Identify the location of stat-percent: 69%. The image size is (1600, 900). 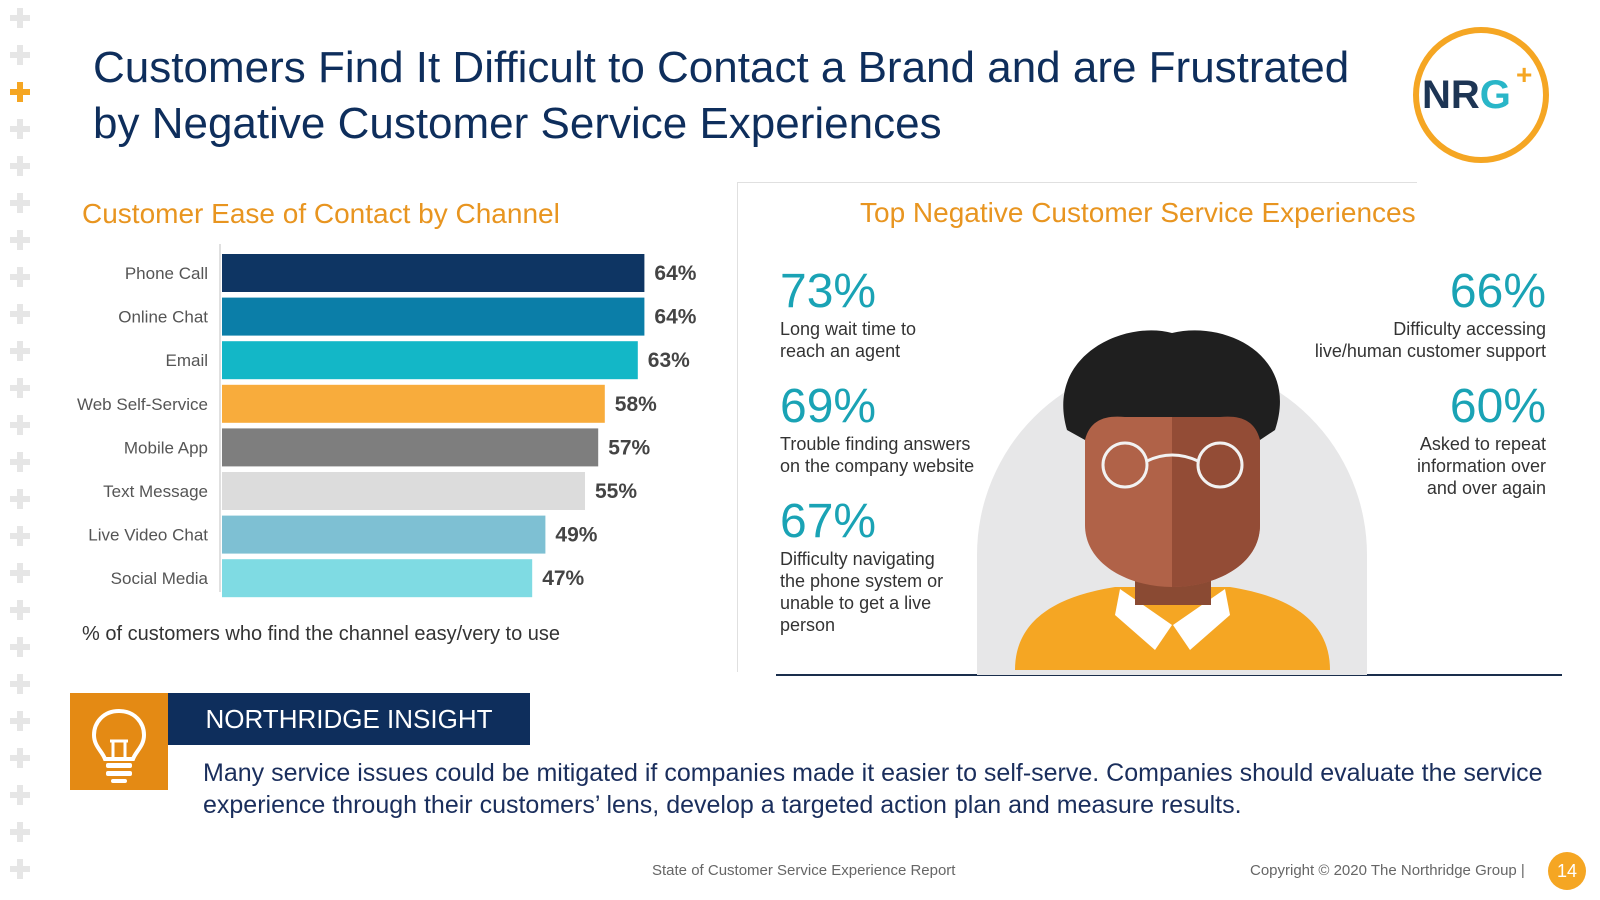
(828, 406).